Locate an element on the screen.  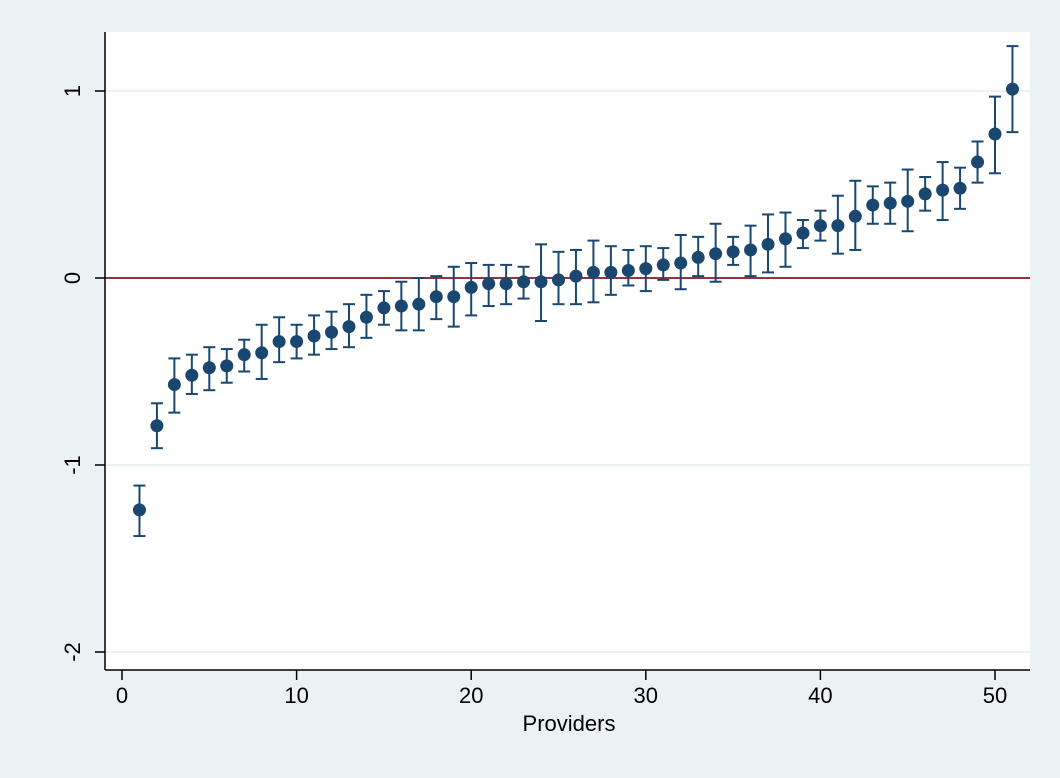
y-tick-label: -2 is located at coordinates (72, 652).